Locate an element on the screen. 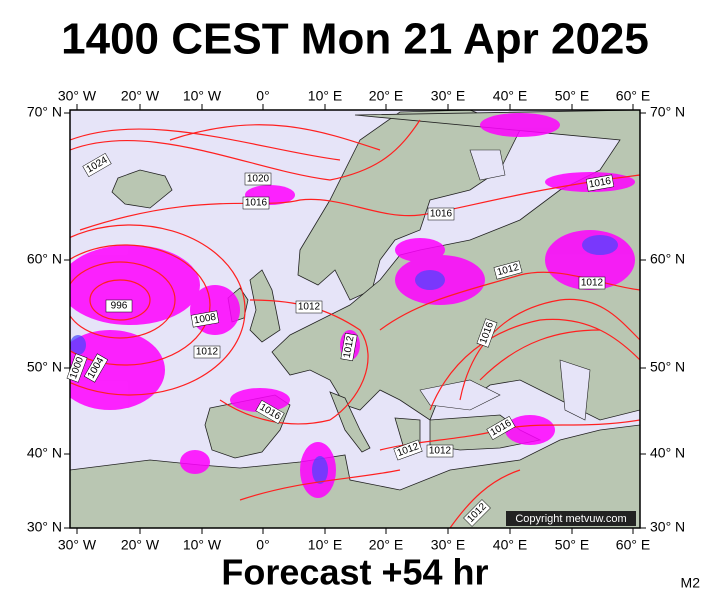 This screenshot has width=711, height=605. isobar-label: 1008 is located at coordinates (205, 319).